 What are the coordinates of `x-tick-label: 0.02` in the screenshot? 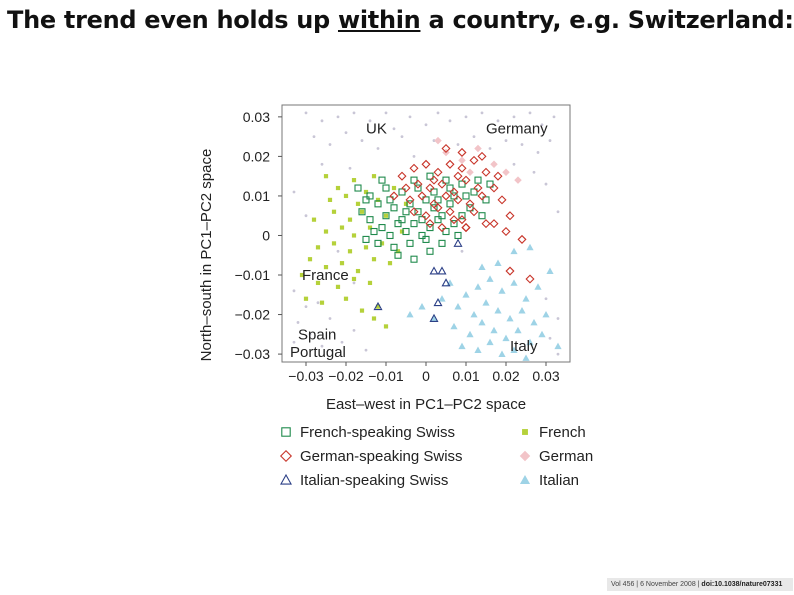 It's located at (505, 376).